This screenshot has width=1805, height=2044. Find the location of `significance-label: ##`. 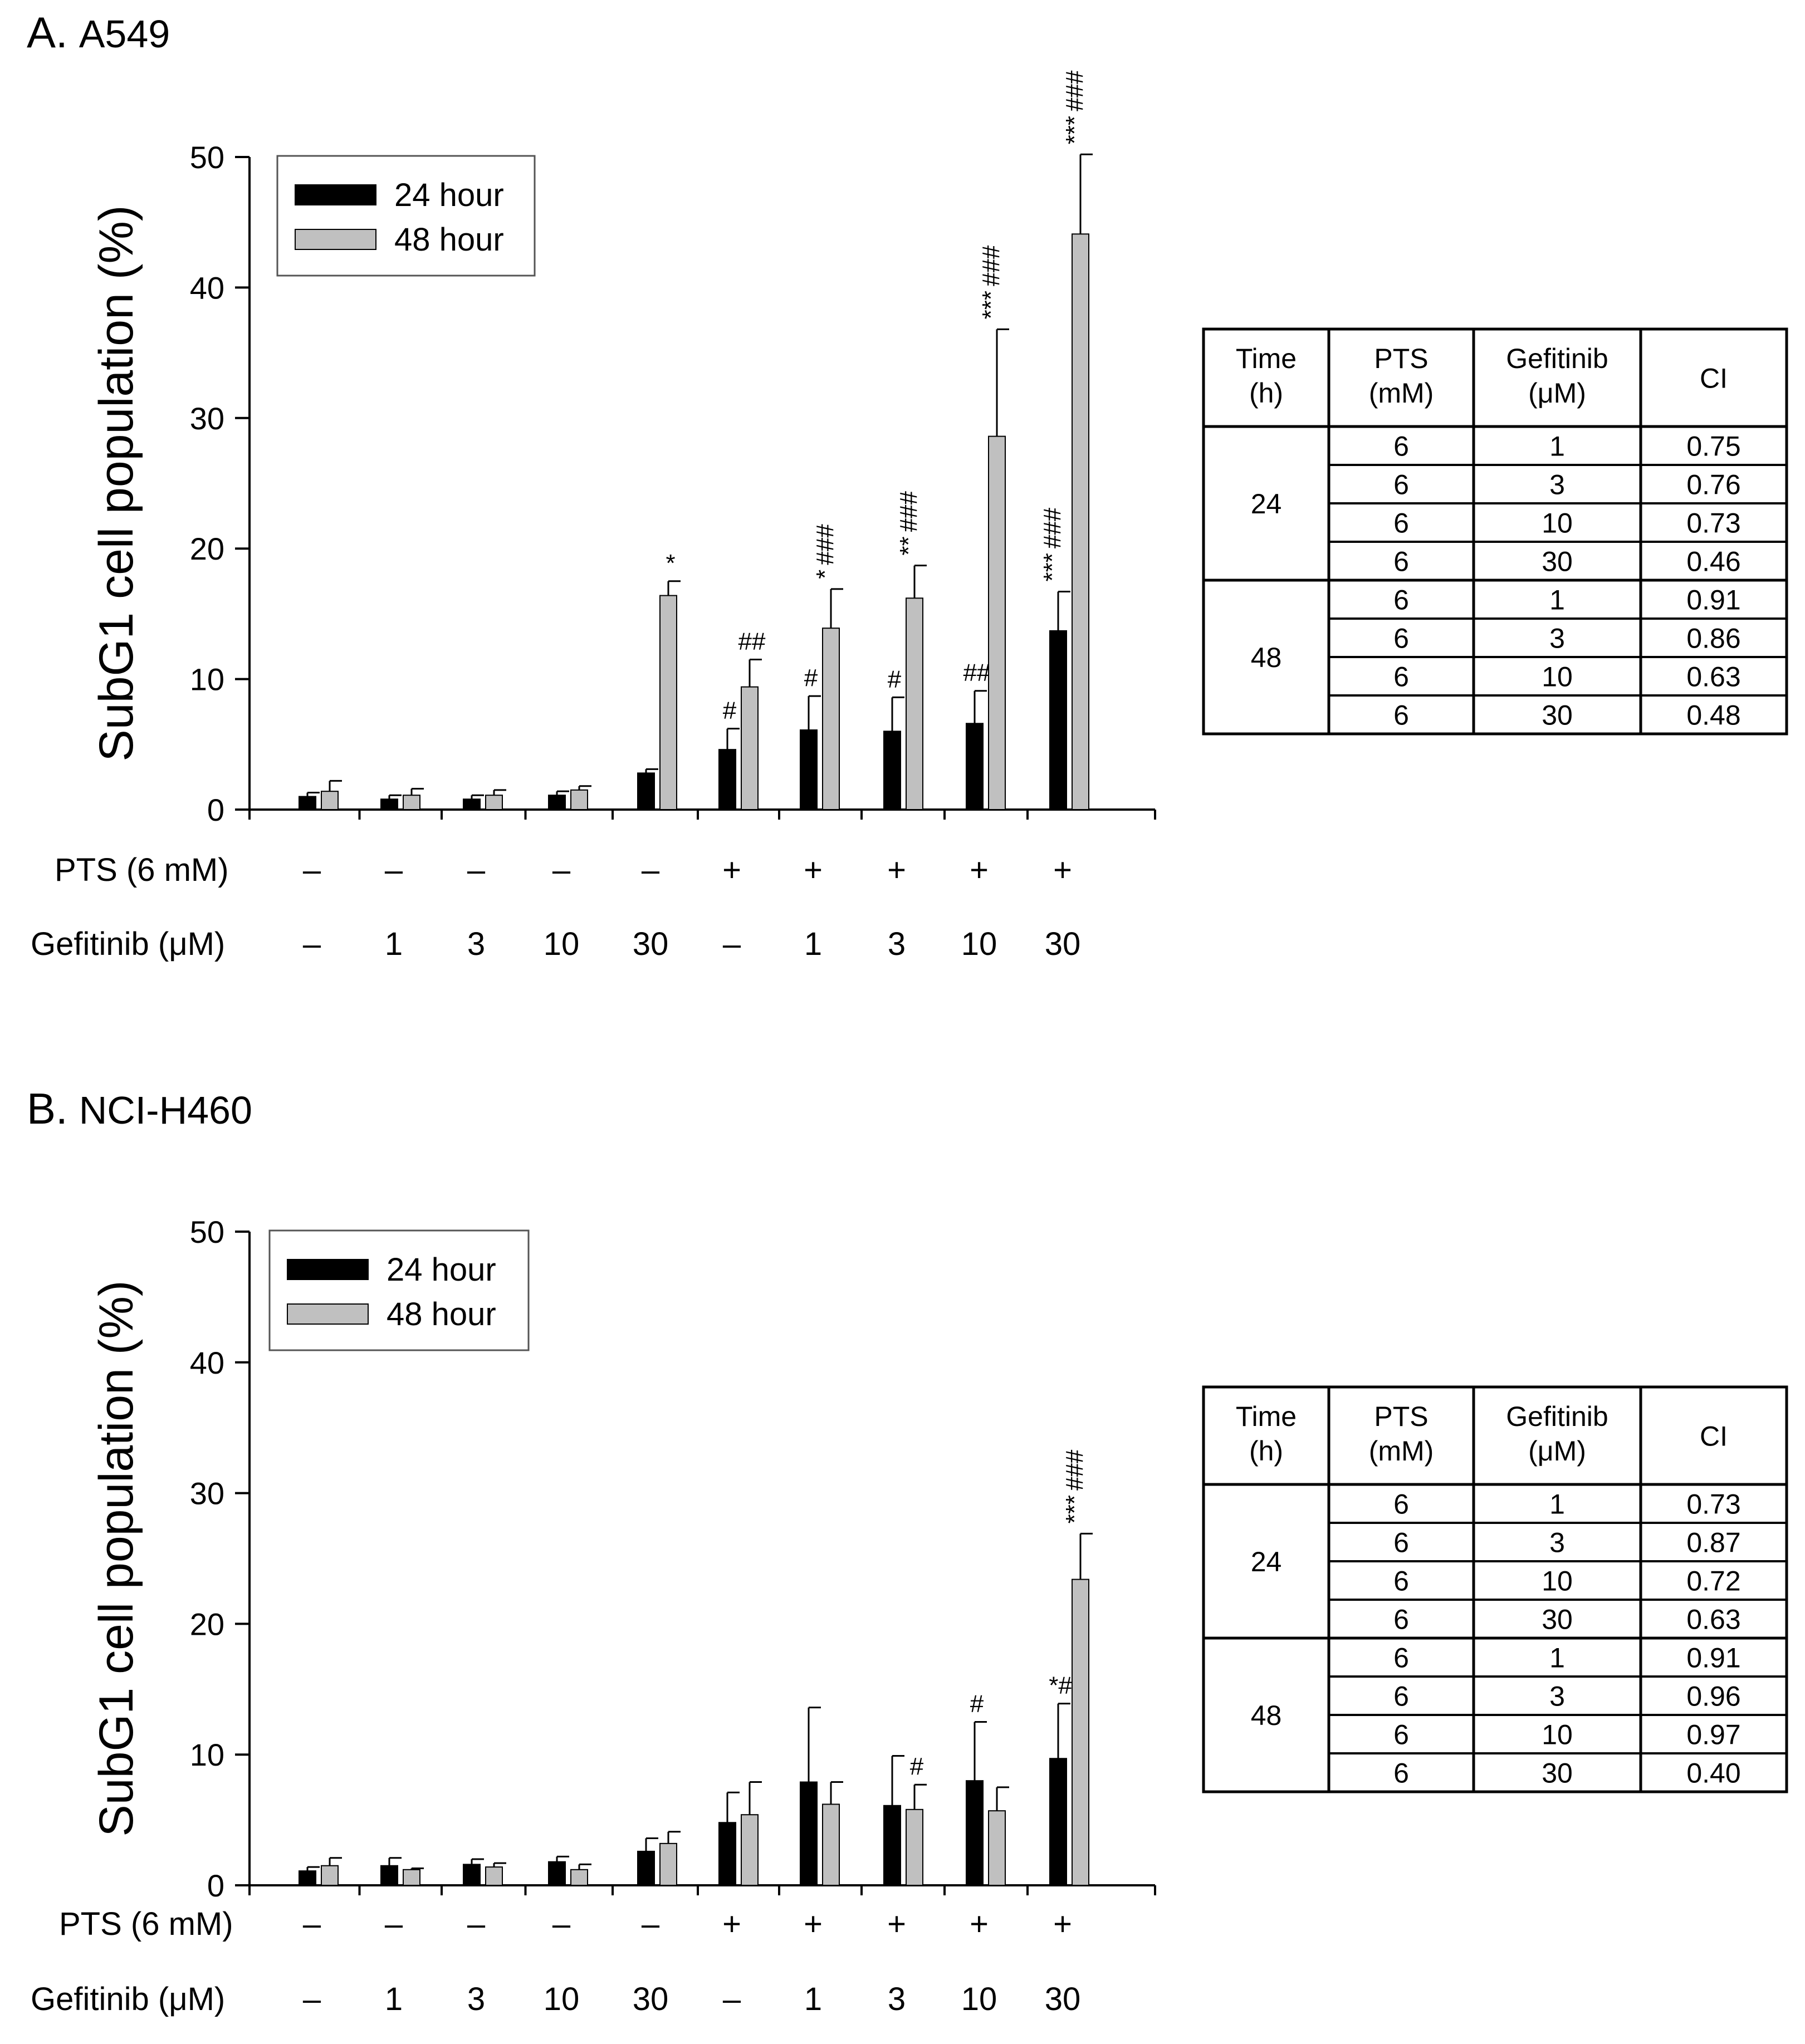

significance-label: ## is located at coordinates (977, 673).